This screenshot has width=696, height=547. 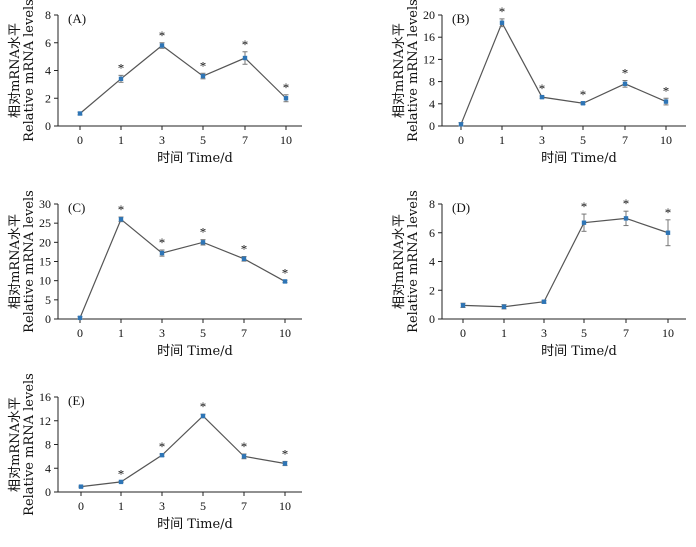 What do you see at coordinates (76, 207) in the screenshot?
I see `panel-c-label: (C)` at bounding box center [76, 207].